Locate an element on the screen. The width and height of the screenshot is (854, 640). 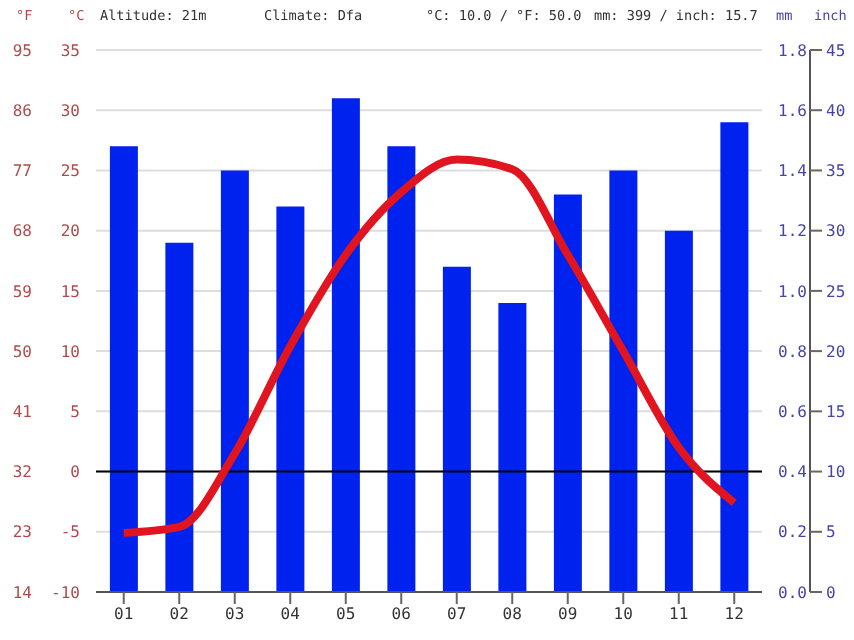
y3-tick-label: 77 is located at coordinates (22, 171).